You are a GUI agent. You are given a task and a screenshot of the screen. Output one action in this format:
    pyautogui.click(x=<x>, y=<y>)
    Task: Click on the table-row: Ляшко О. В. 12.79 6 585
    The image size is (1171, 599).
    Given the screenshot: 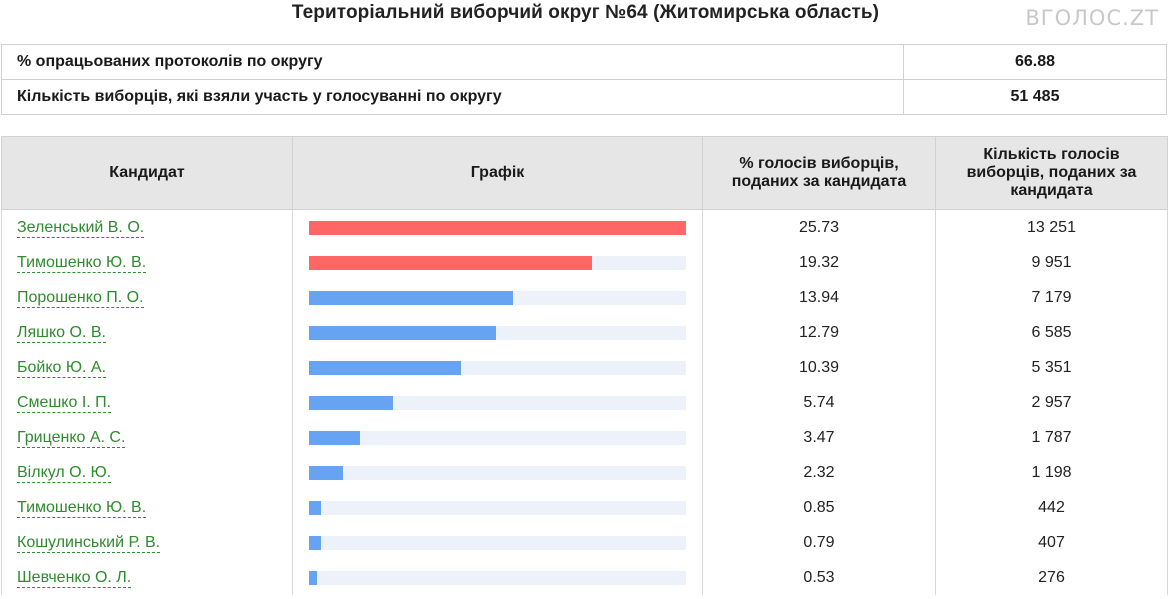 What is the action you would take?
    pyautogui.click(x=584, y=332)
    